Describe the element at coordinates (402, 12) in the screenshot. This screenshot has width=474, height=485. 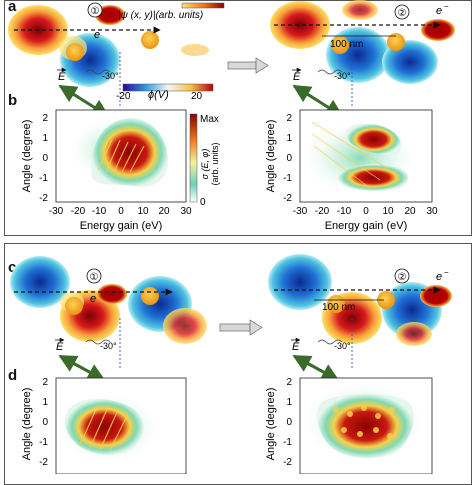
I see `step-two-marker` at that location.